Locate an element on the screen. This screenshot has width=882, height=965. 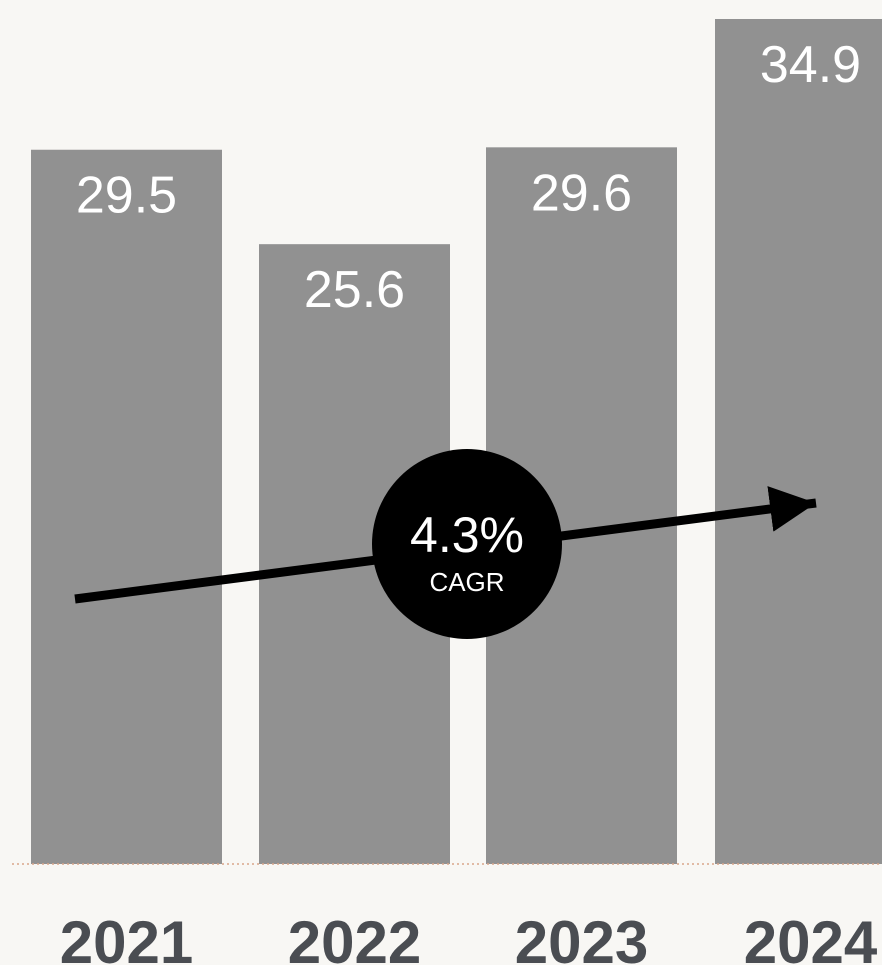
bar-value-label-2023: 29.6 is located at coordinates (581, 193).